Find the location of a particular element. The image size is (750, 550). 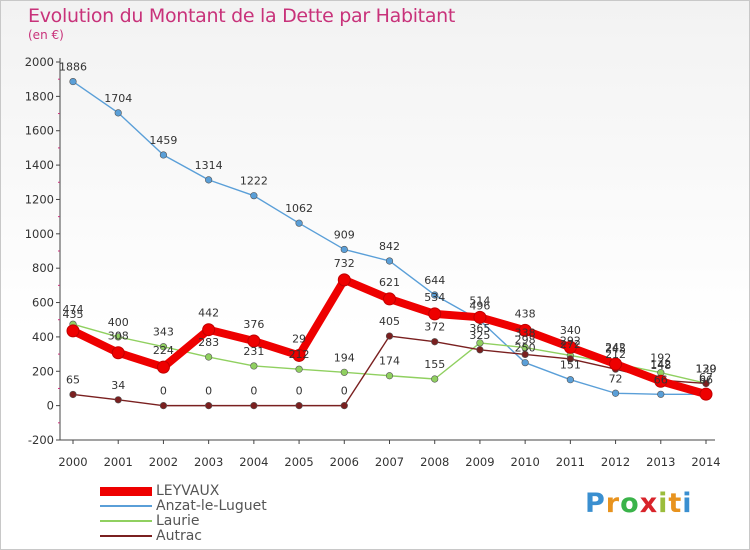

y-tick-label: 200 is located at coordinates (43, 371).